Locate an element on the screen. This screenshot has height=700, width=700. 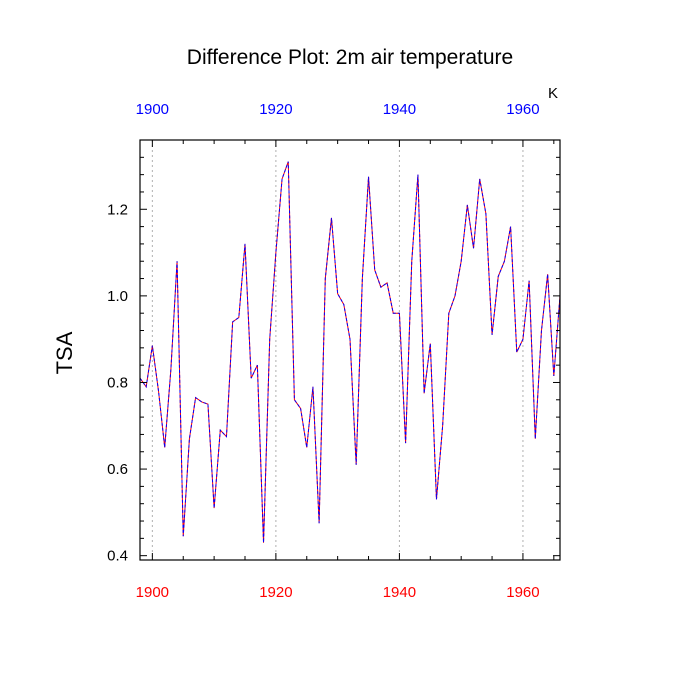
x-tick-label-top: 1920 is located at coordinates (275, 109).